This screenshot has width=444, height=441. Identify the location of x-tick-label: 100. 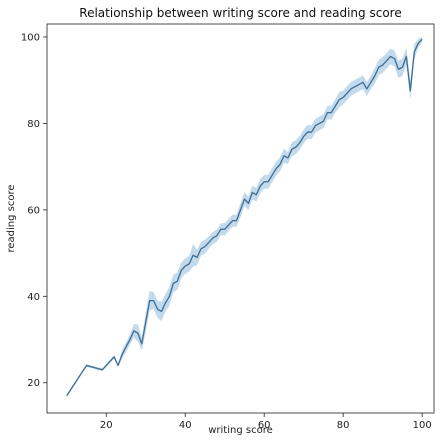
(422, 425).